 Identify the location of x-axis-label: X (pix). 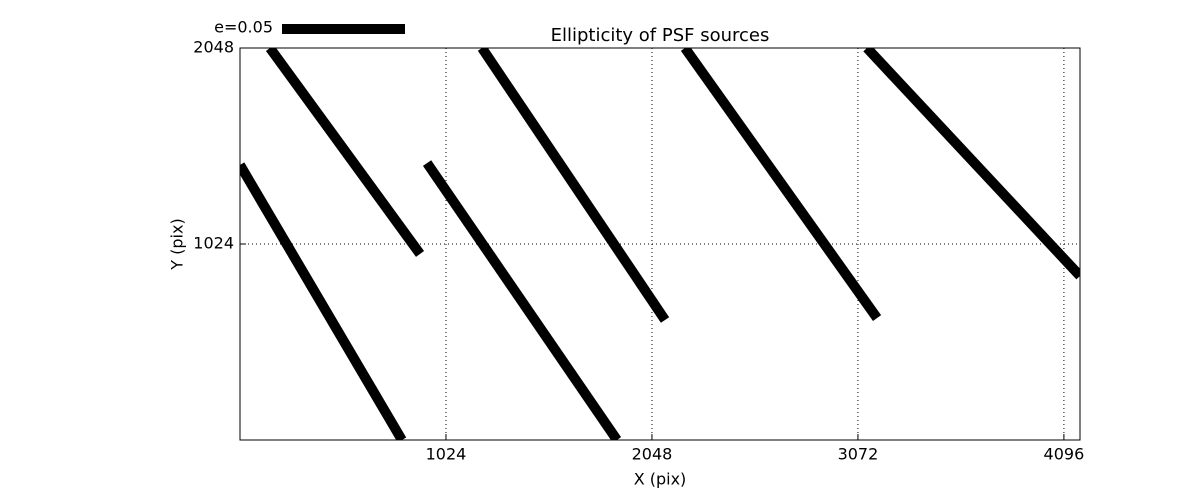
(660, 479).